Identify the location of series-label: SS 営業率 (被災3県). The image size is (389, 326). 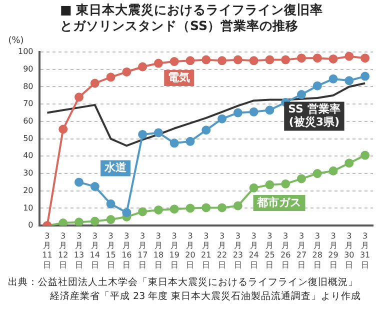
(314, 115).